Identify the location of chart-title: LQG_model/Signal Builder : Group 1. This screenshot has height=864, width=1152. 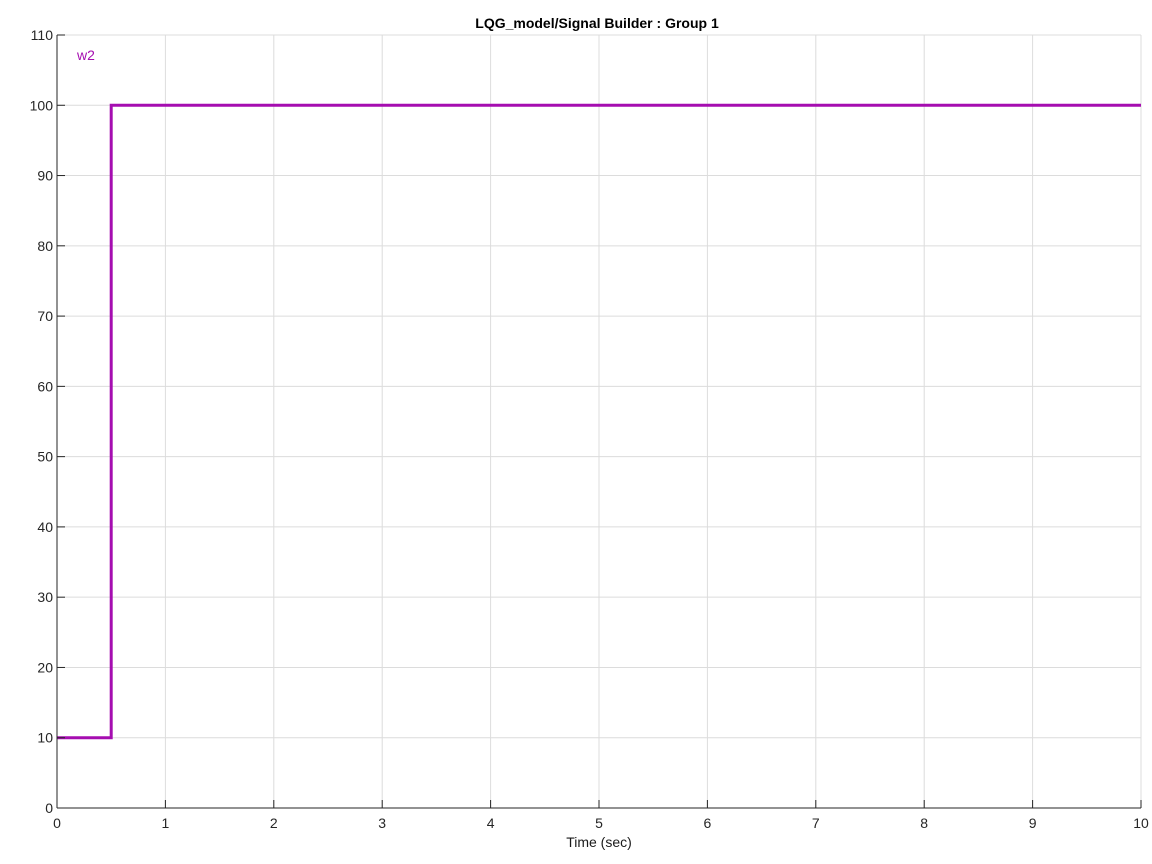
(597, 23).